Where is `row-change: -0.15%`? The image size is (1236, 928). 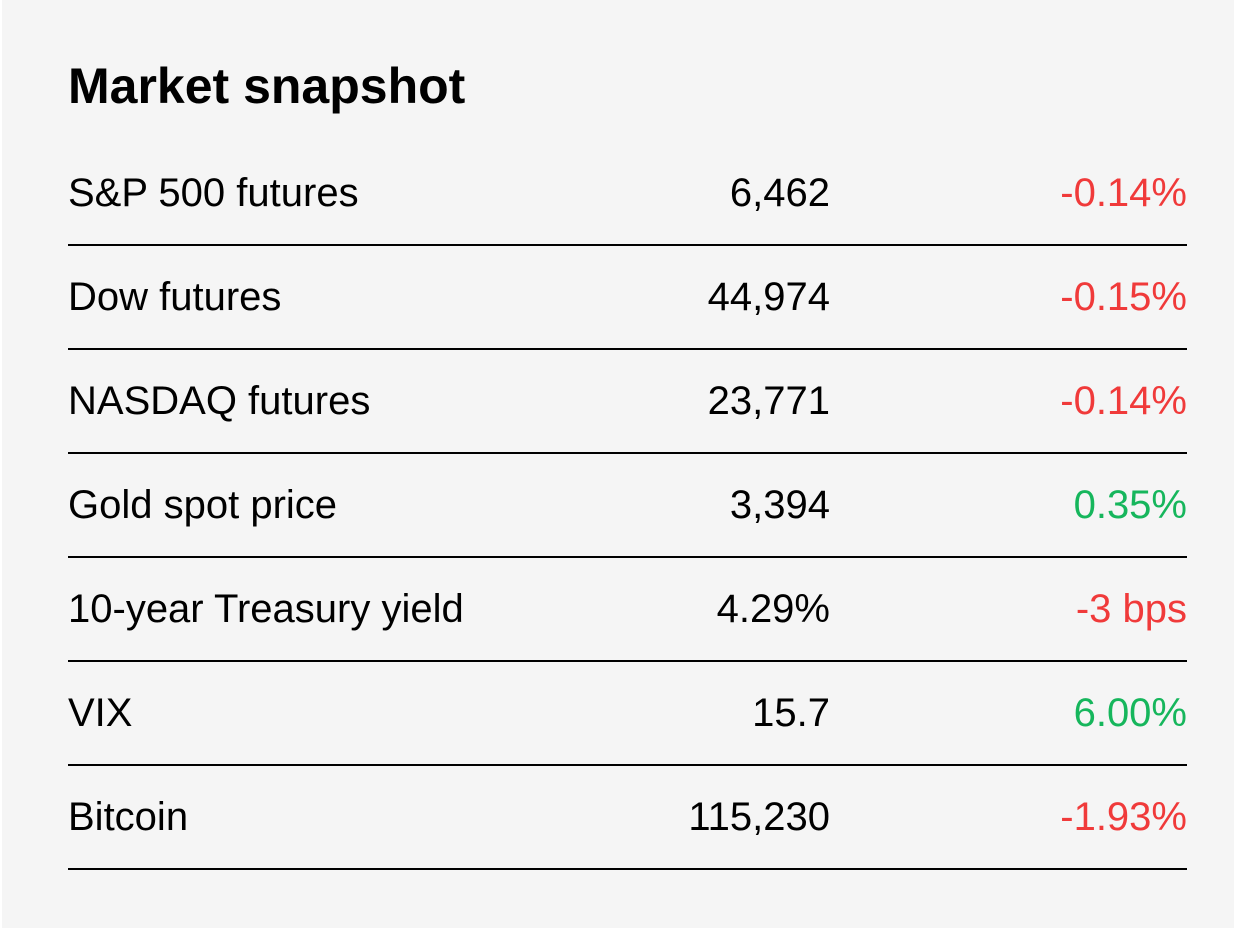
row-change: -0.15% is located at coordinates (1123, 297).